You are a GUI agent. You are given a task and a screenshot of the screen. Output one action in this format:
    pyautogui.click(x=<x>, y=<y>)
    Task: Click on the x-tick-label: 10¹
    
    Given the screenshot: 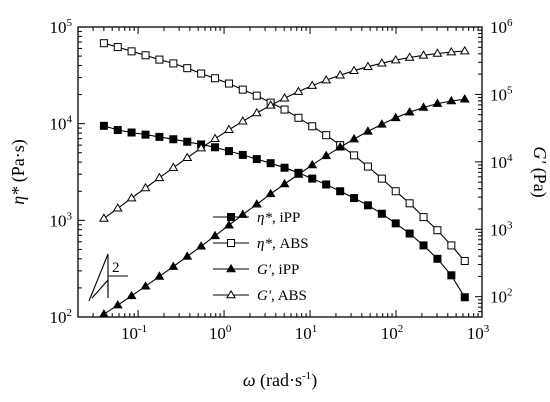 What is the action you would take?
    pyautogui.click(x=306, y=333)
    